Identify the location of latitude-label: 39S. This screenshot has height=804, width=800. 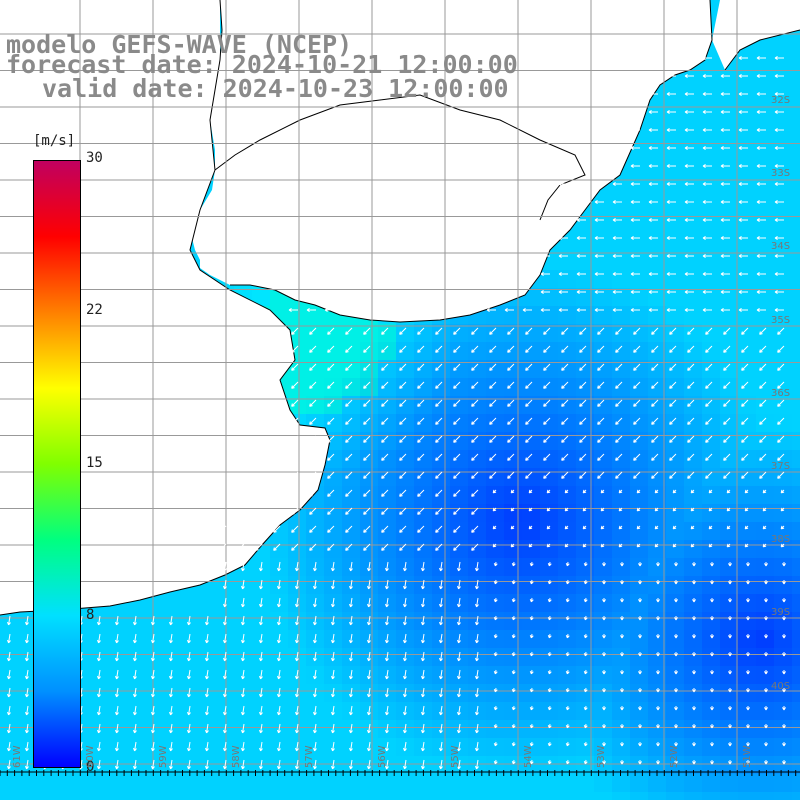
(781, 613).